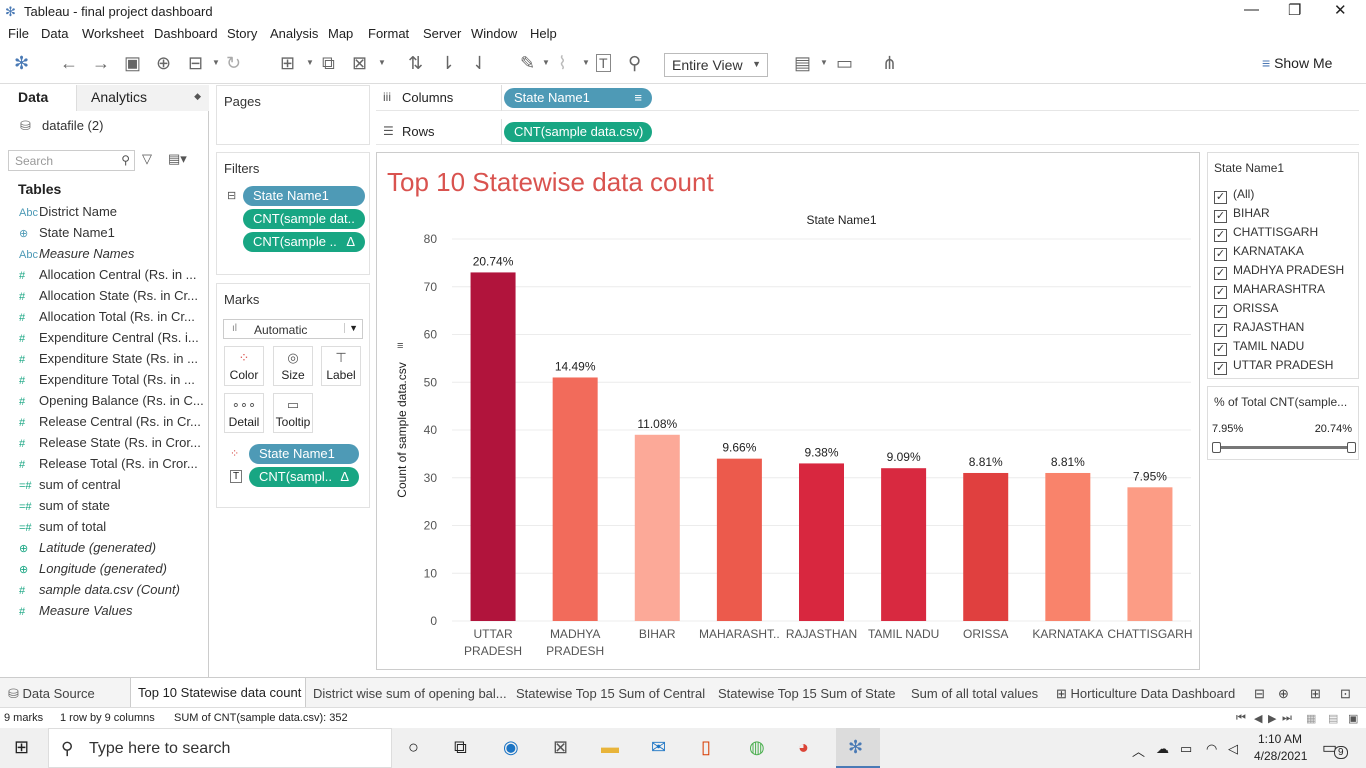  What do you see at coordinates (480, 63) in the screenshot?
I see `sort-descending-icon: ⇃` at bounding box center [480, 63].